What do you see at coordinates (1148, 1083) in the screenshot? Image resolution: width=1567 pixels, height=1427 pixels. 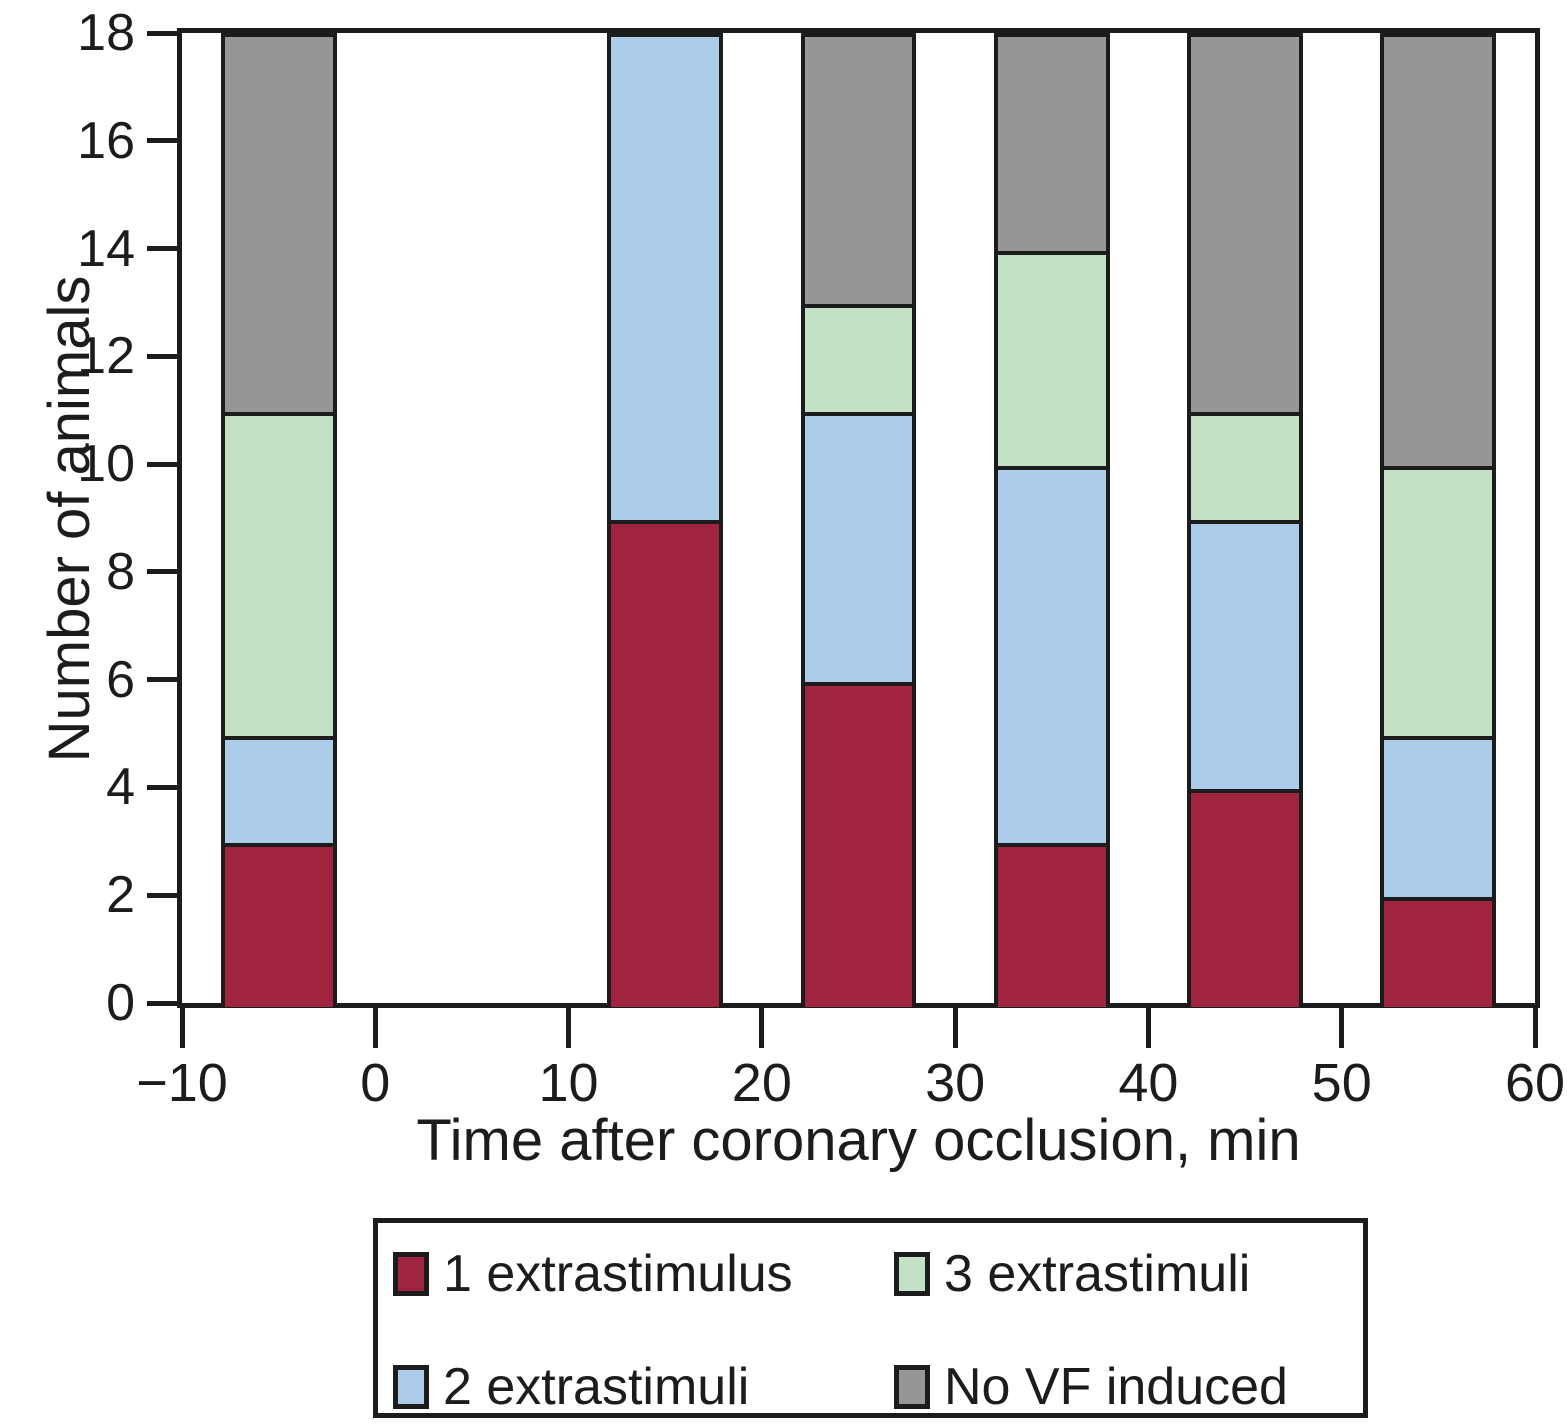 I see `x-tick-label: 40` at bounding box center [1148, 1083].